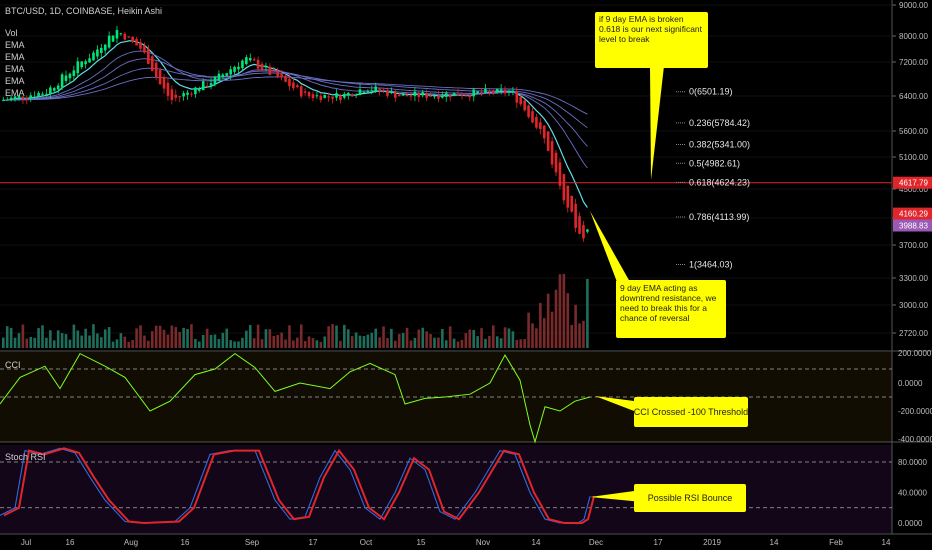 This screenshot has height=550, width=932. What do you see at coordinates (913, 157) in the screenshot?
I see `price-tick-label: 5100.00` at bounding box center [913, 157].